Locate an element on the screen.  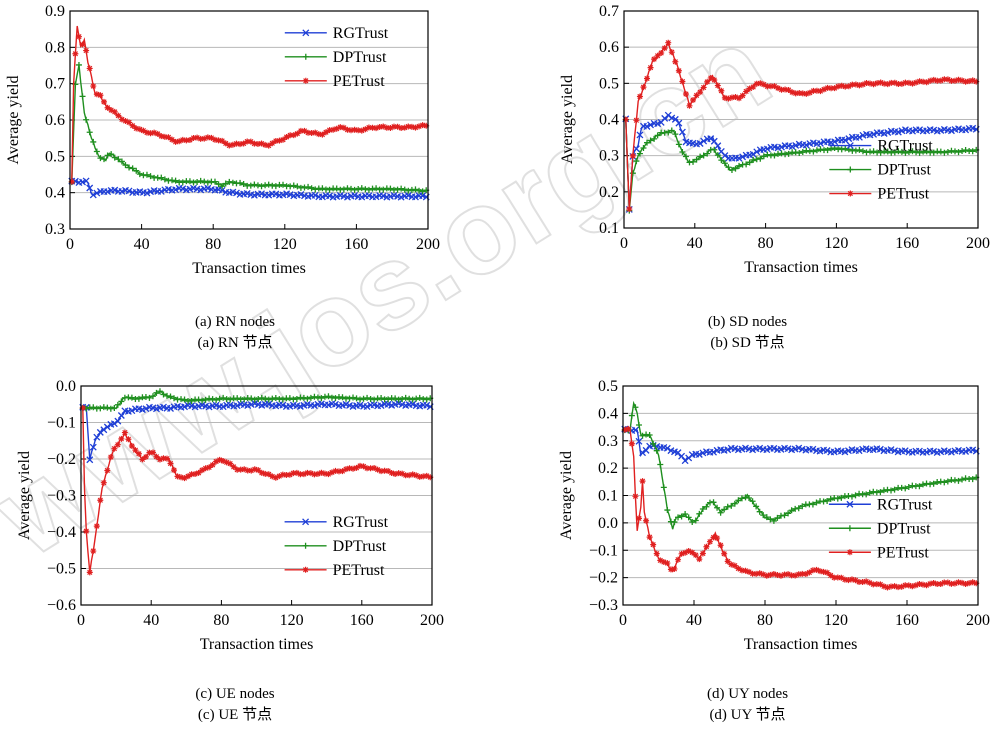
chart-a-legend-label-rgtrust: RGTrust is located at coordinates (361, 33).